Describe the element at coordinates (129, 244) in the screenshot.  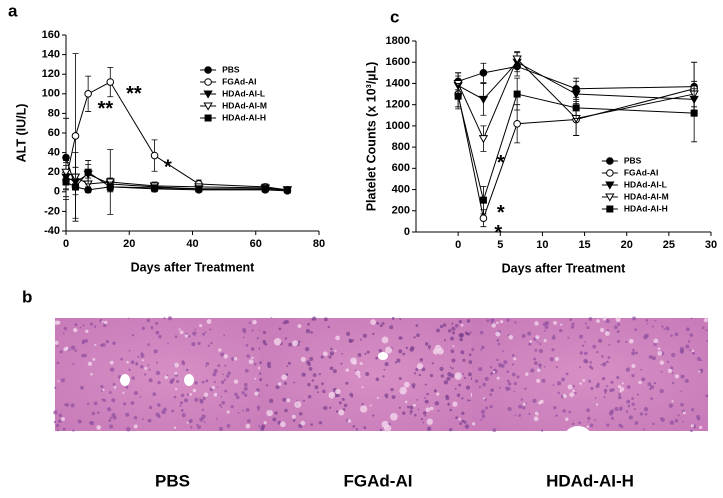
I see `x-tick-label: 20` at that location.